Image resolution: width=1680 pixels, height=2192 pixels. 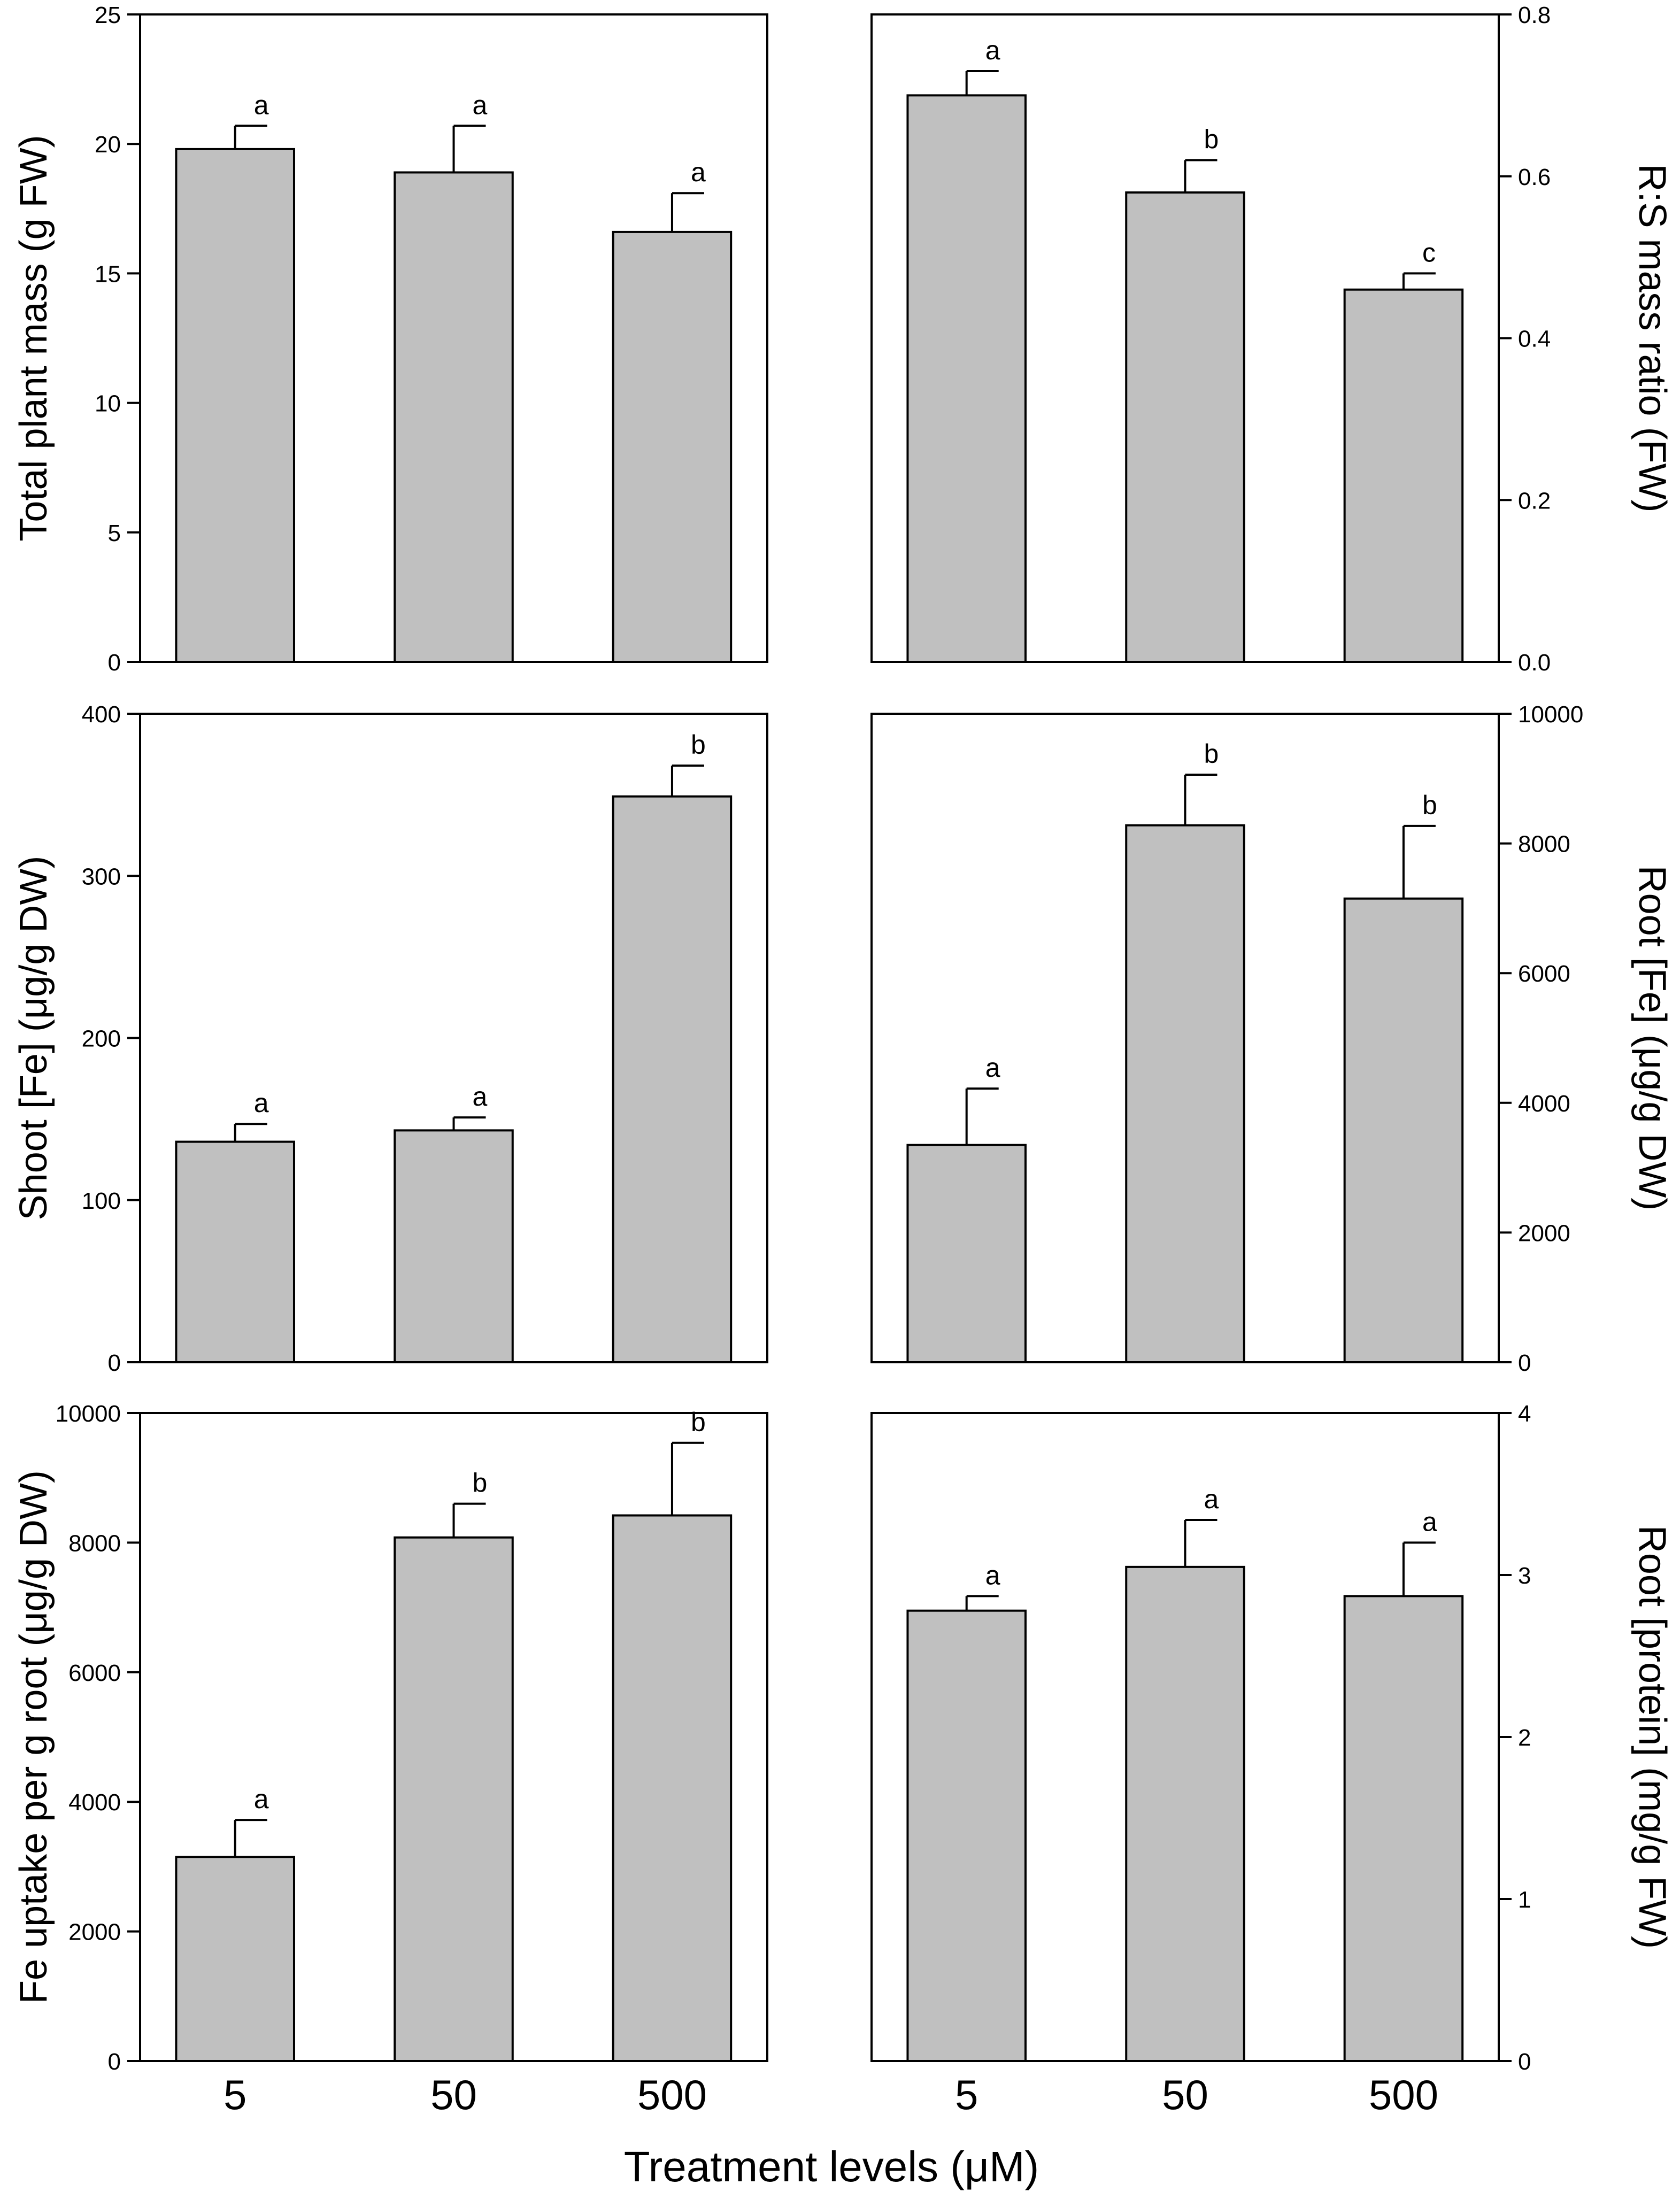 I want to click on y-tick-label: 0.0, so click(x=1534, y=663).